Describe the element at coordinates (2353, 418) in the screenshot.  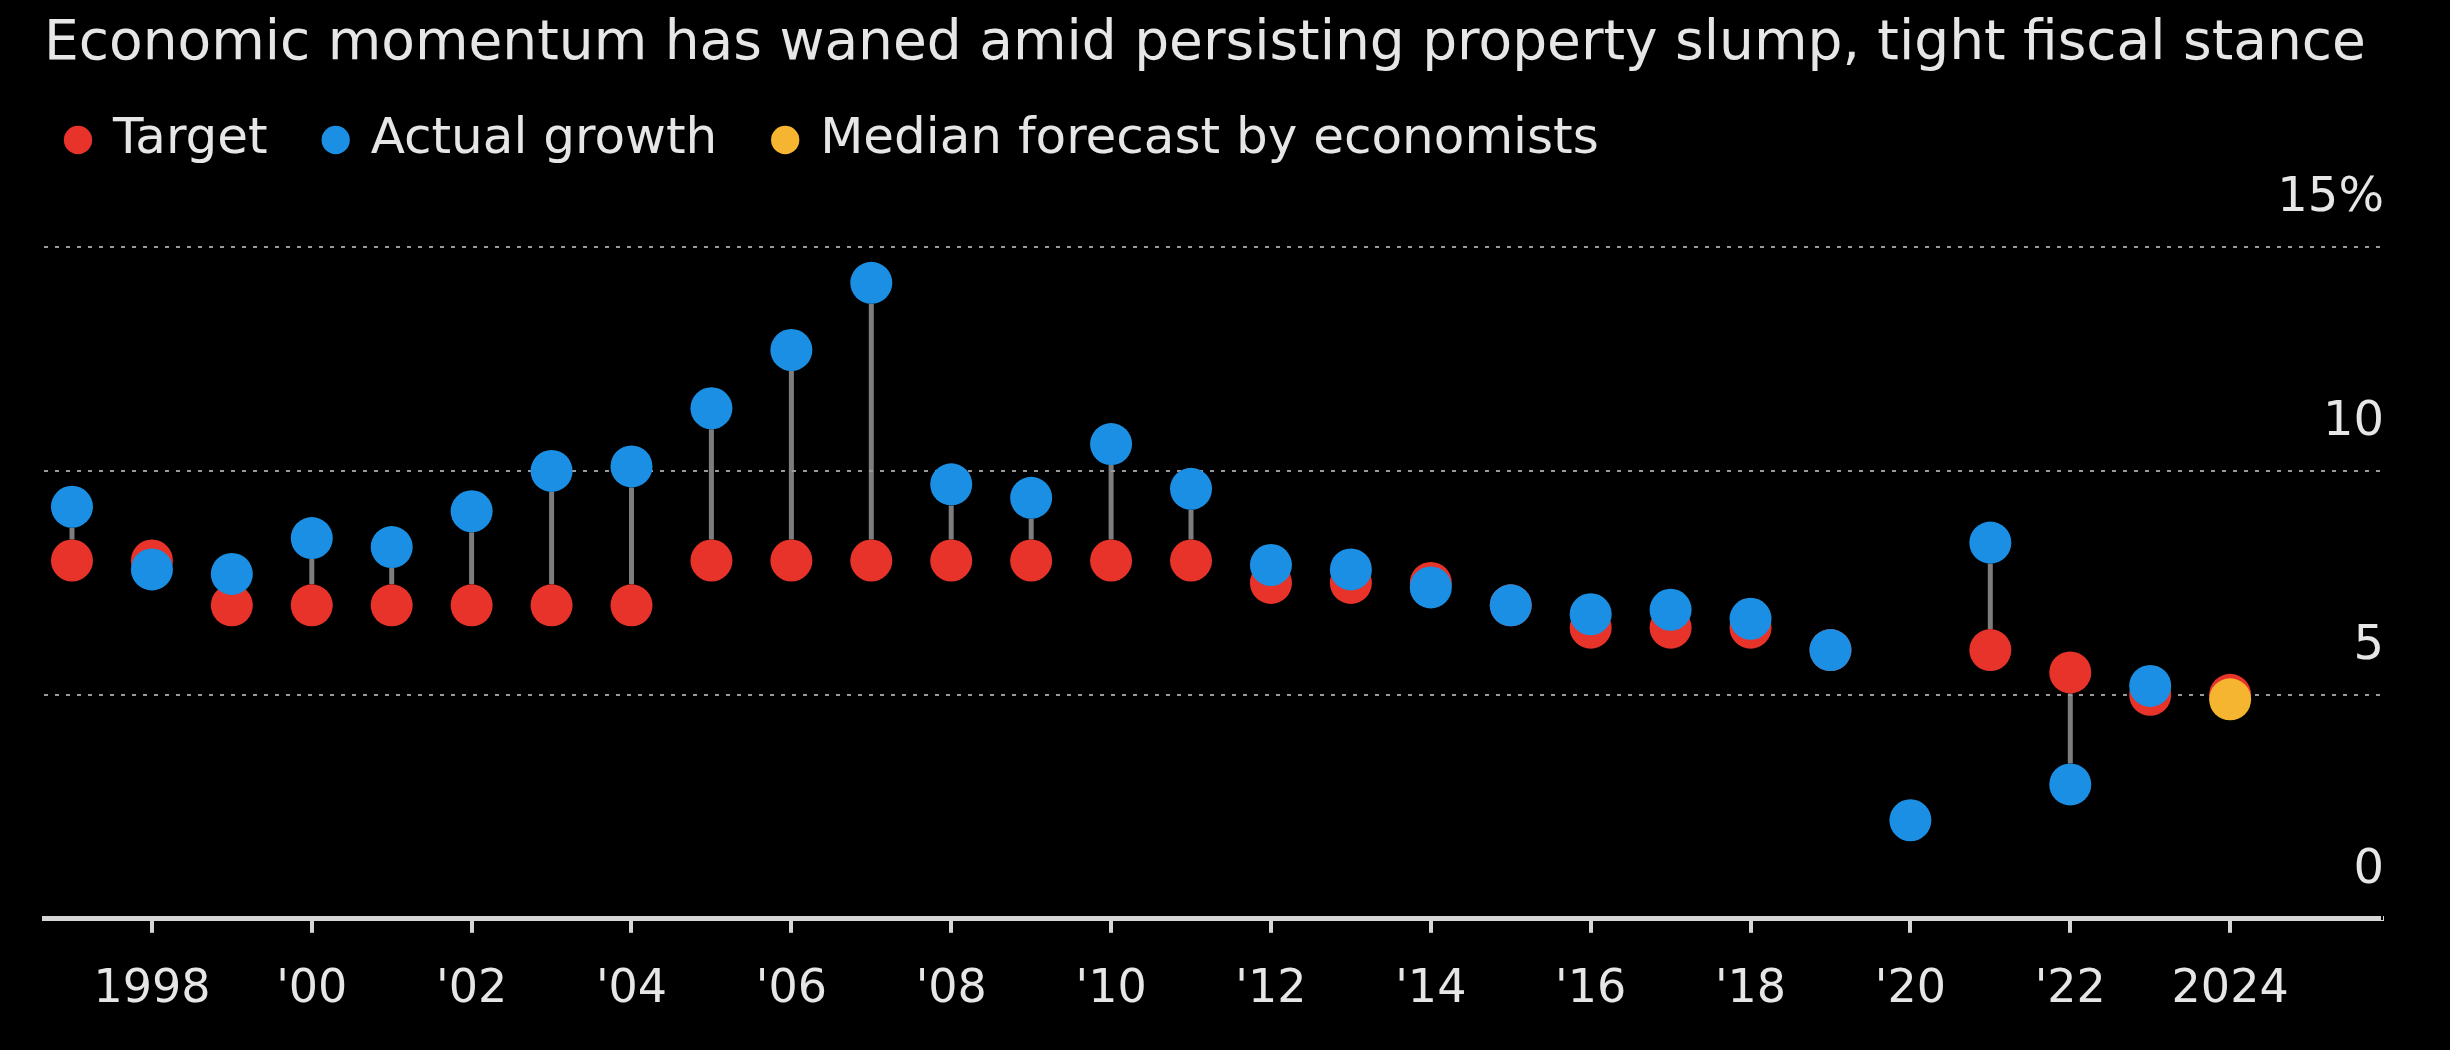
I see `y-tick-label: 10` at that location.